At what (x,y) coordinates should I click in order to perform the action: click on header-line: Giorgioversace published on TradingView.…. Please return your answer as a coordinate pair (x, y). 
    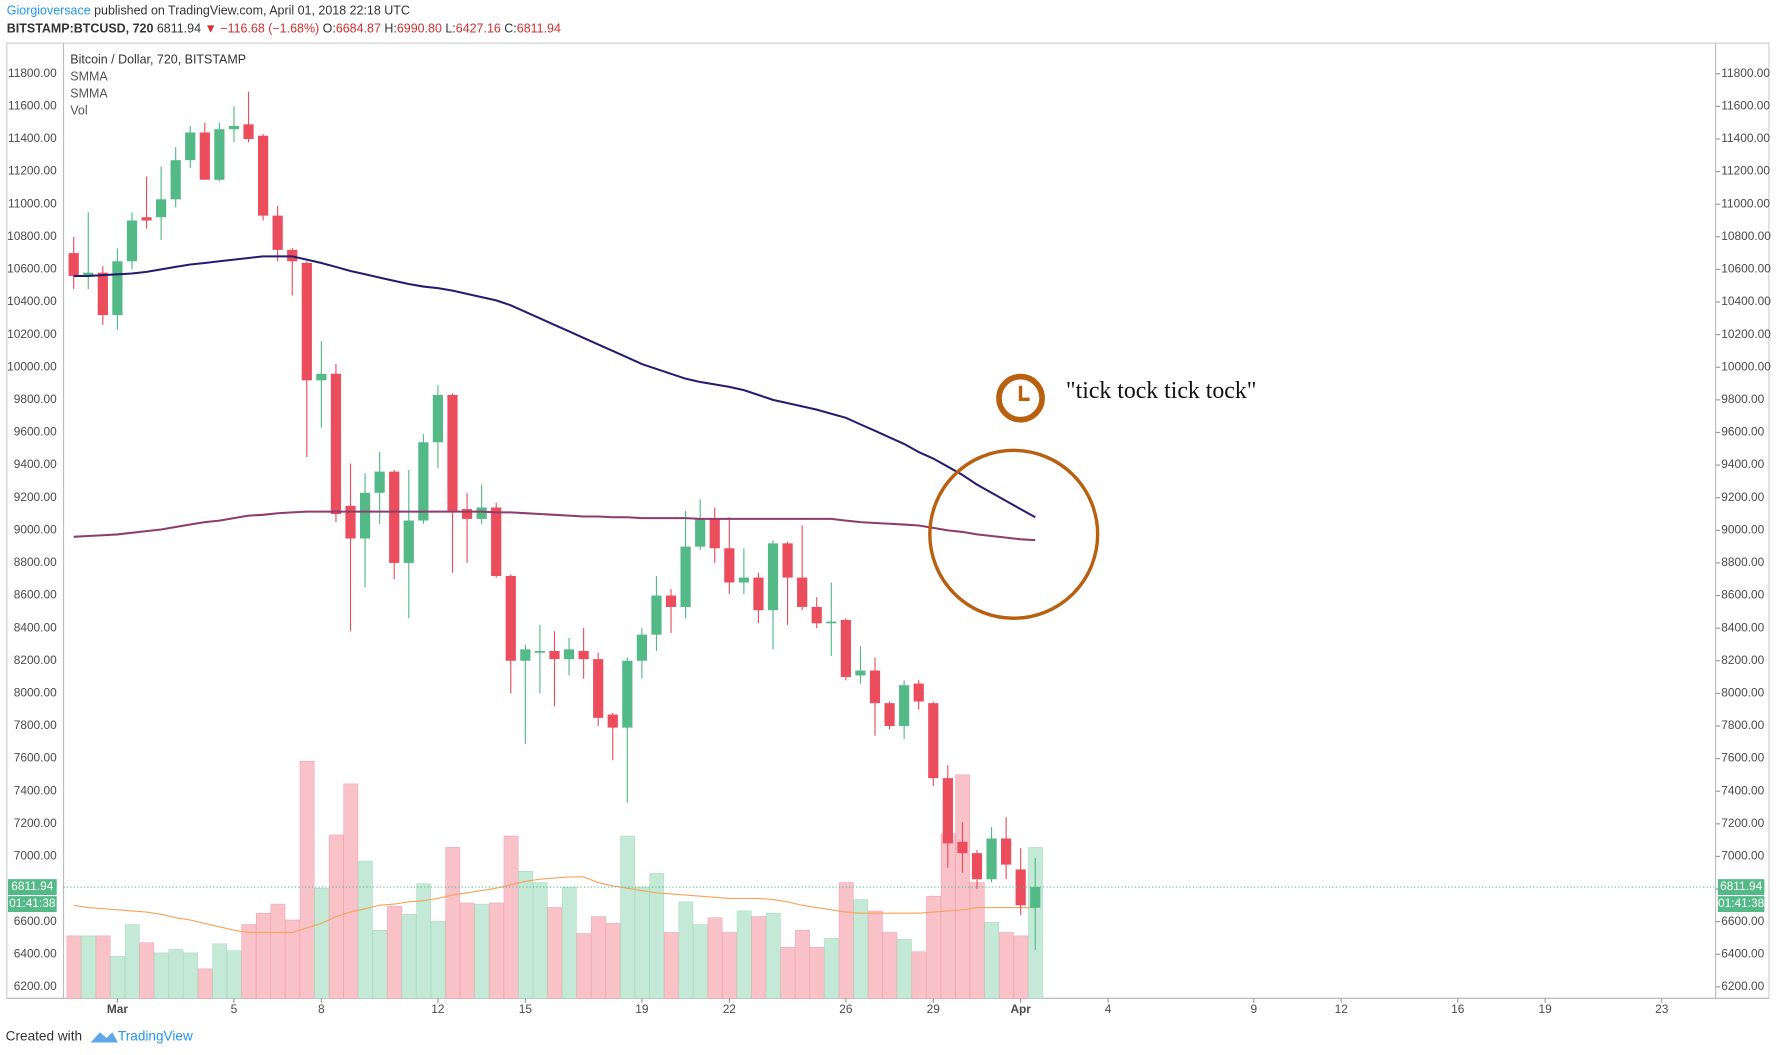
    Looking at the image, I should click on (208, 11).